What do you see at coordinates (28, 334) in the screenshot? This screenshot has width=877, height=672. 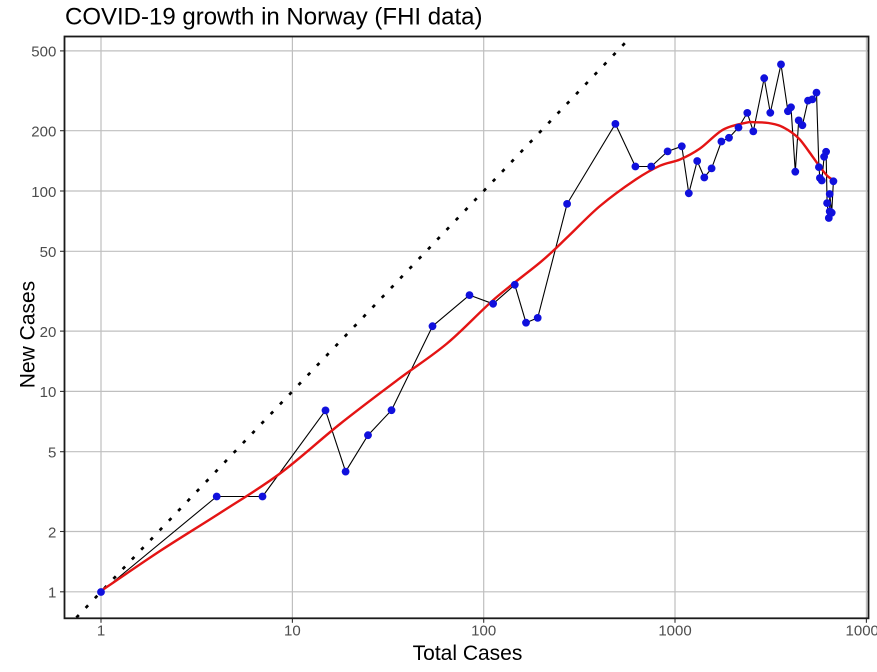 I see `svg-text: New Cases` at bounding box center [28, 334].